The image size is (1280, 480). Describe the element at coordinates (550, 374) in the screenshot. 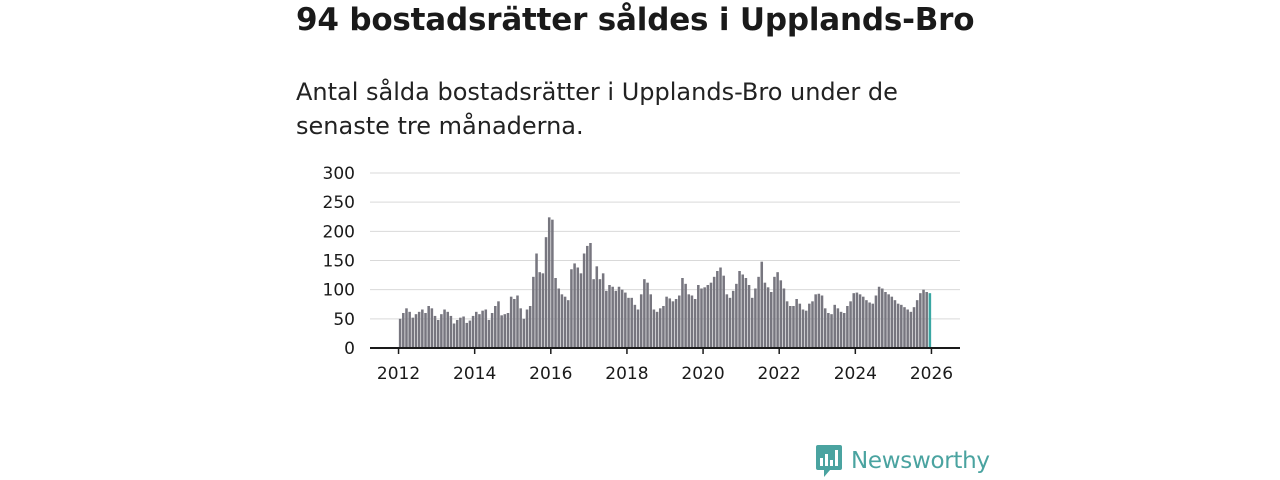

I see `x-tick-label: 2016` at that location.